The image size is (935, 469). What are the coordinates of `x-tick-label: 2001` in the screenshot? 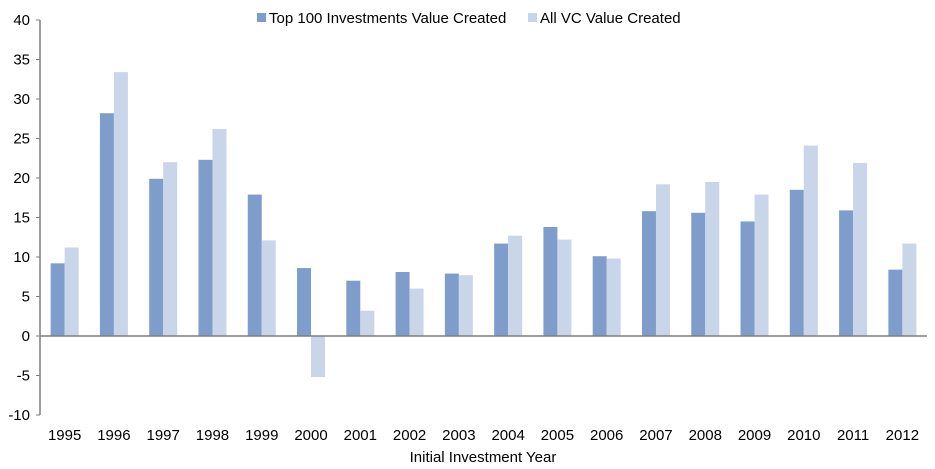 It's located at (360, 435).